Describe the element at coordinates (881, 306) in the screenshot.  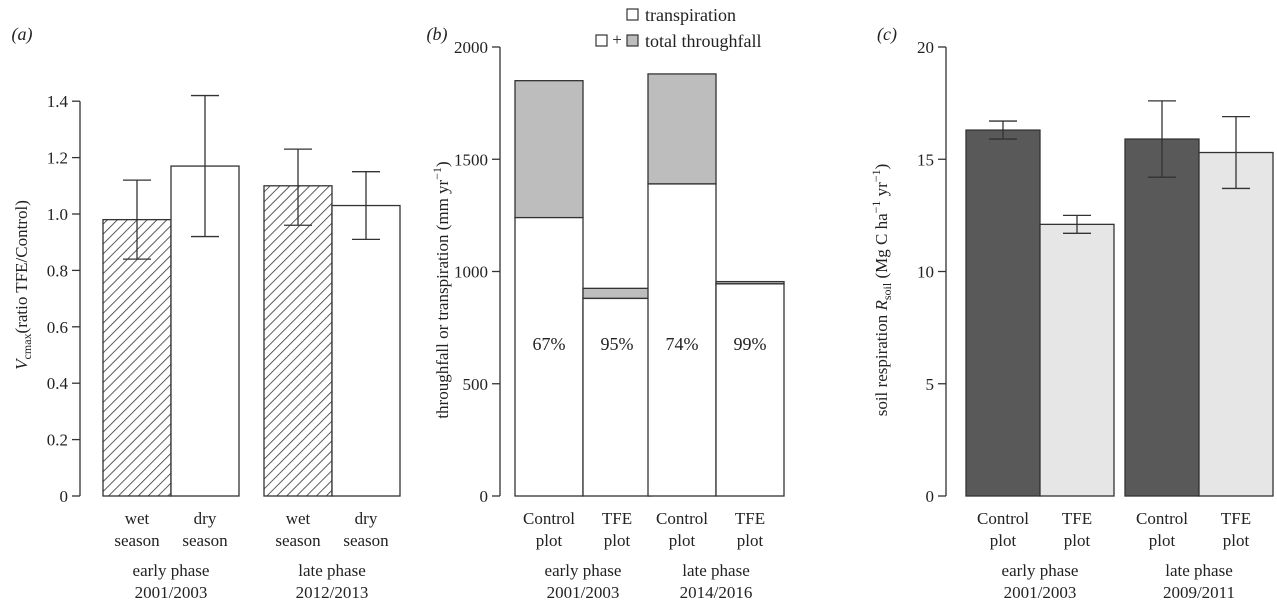
I see `y-label-symbol: R` at that location.